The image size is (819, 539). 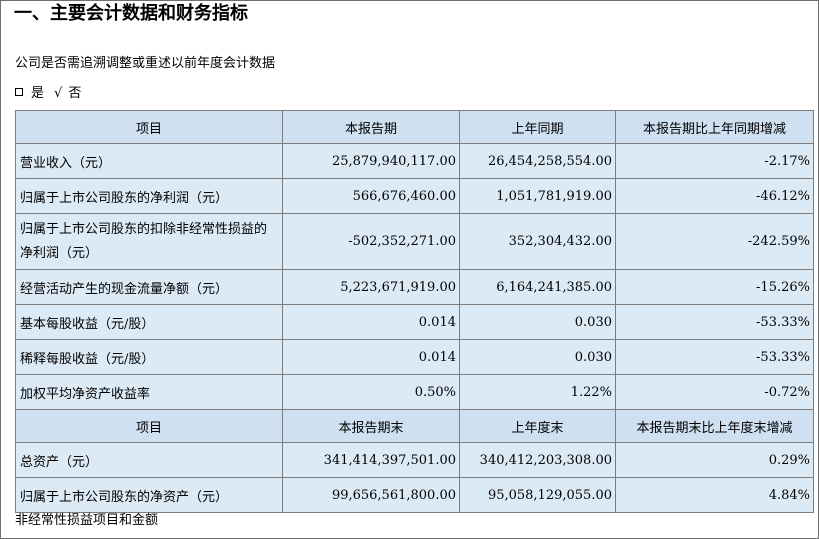 What do you see at coordinates (537, 392) in the screenshot?
I see `row-prior: 1.22%` at bounding box center [537, 392].